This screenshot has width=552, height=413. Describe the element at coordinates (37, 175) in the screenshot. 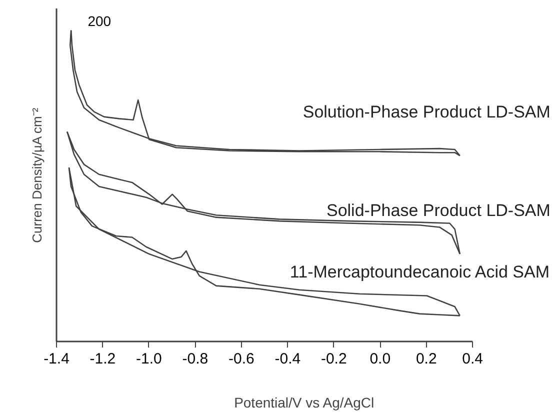

I see `y-axis-title: Curren Density/µA cm⁻²` at that location.